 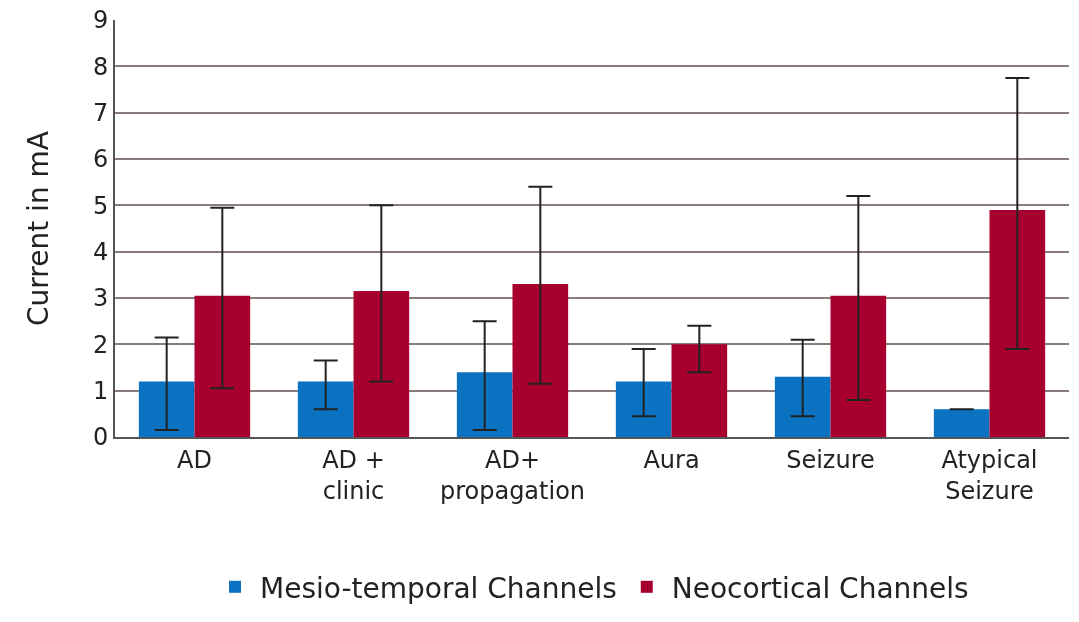 What do you see at coordinates (100, 344) in the screenshot?
I see `y-tick-label: 2` at bounding box center [100, 344].